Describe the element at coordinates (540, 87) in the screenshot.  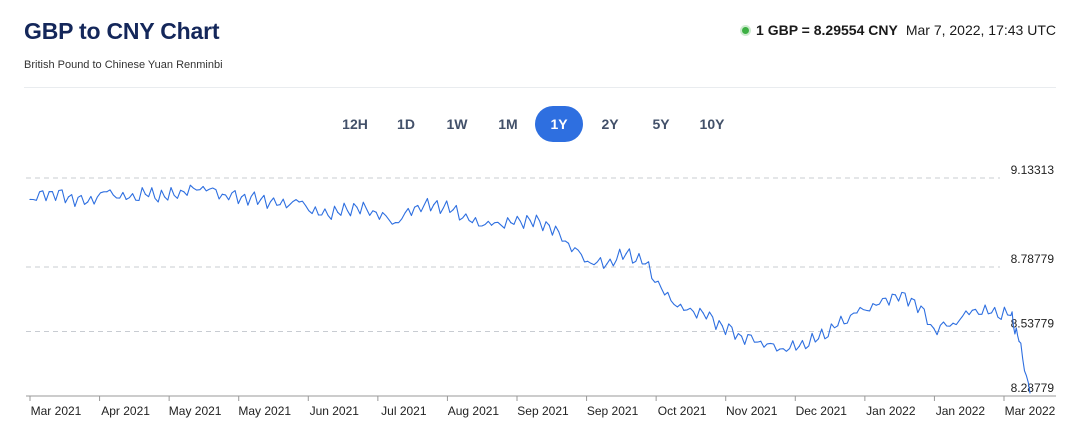
I see `header-divider` at that location.